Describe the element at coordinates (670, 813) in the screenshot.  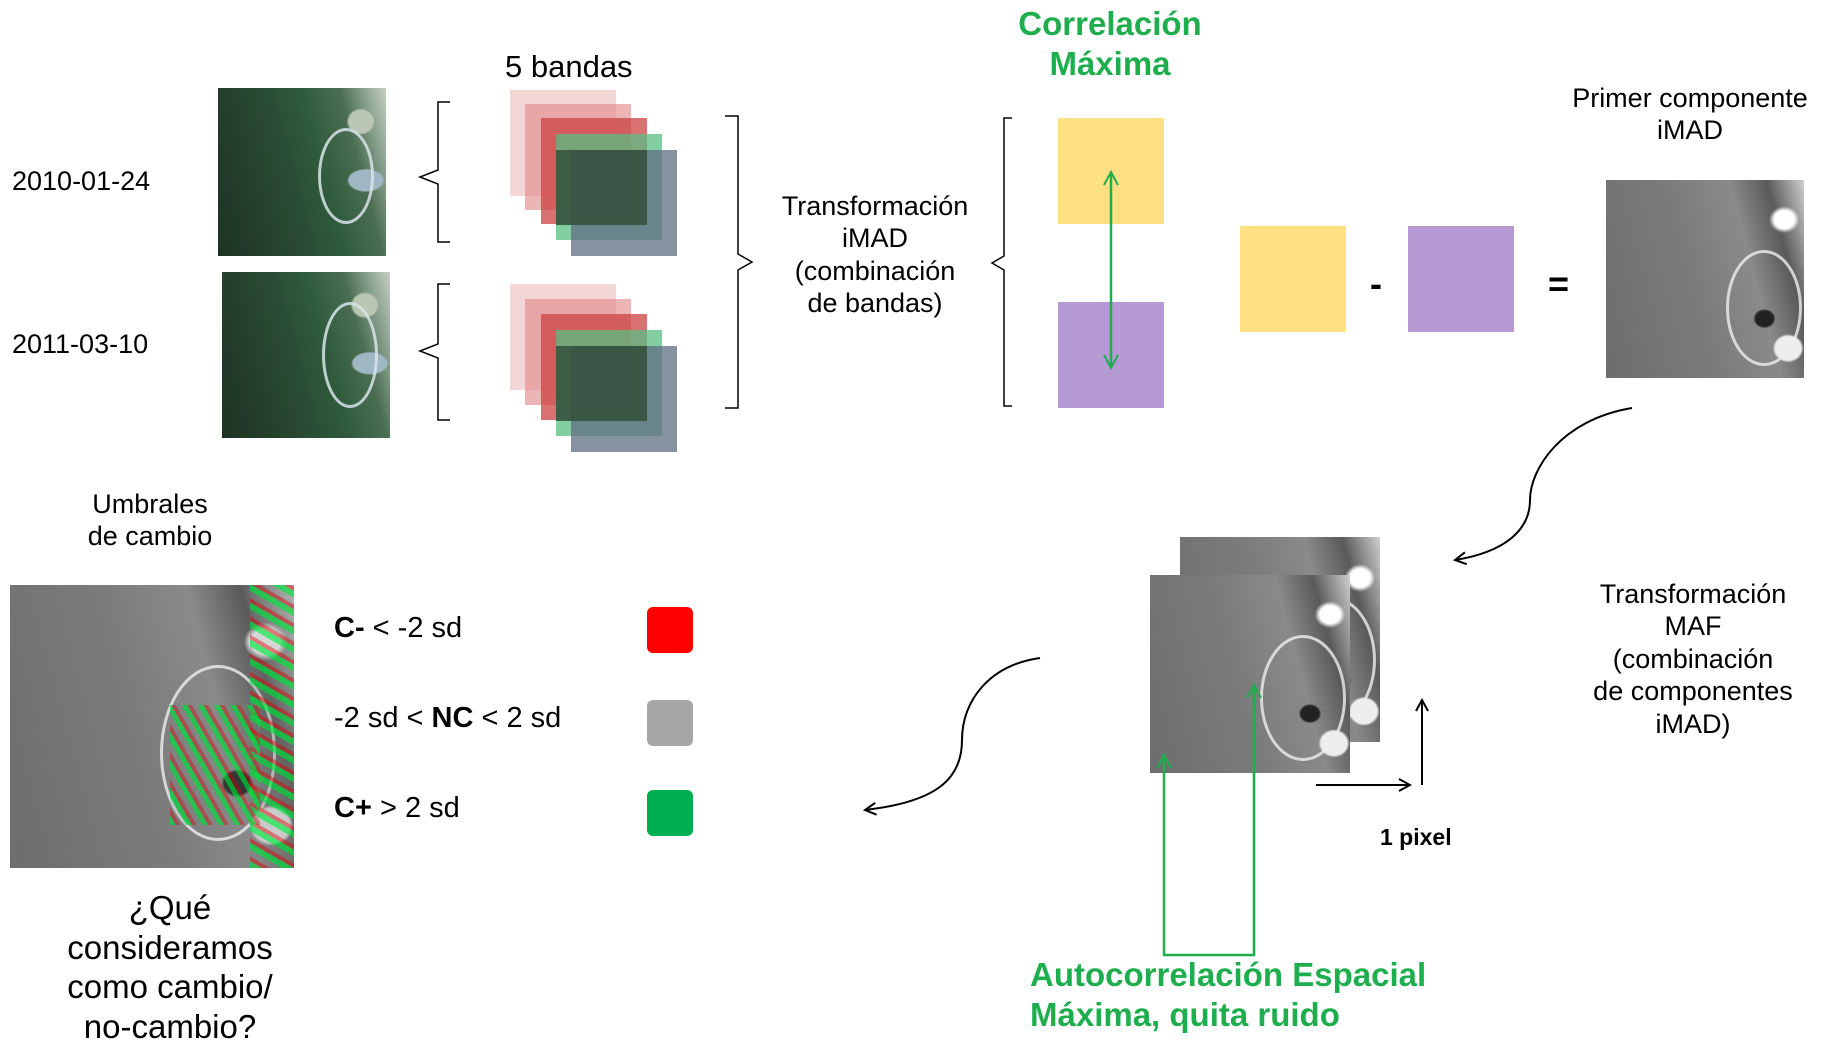
I see `legend-swatch-green` at that location.